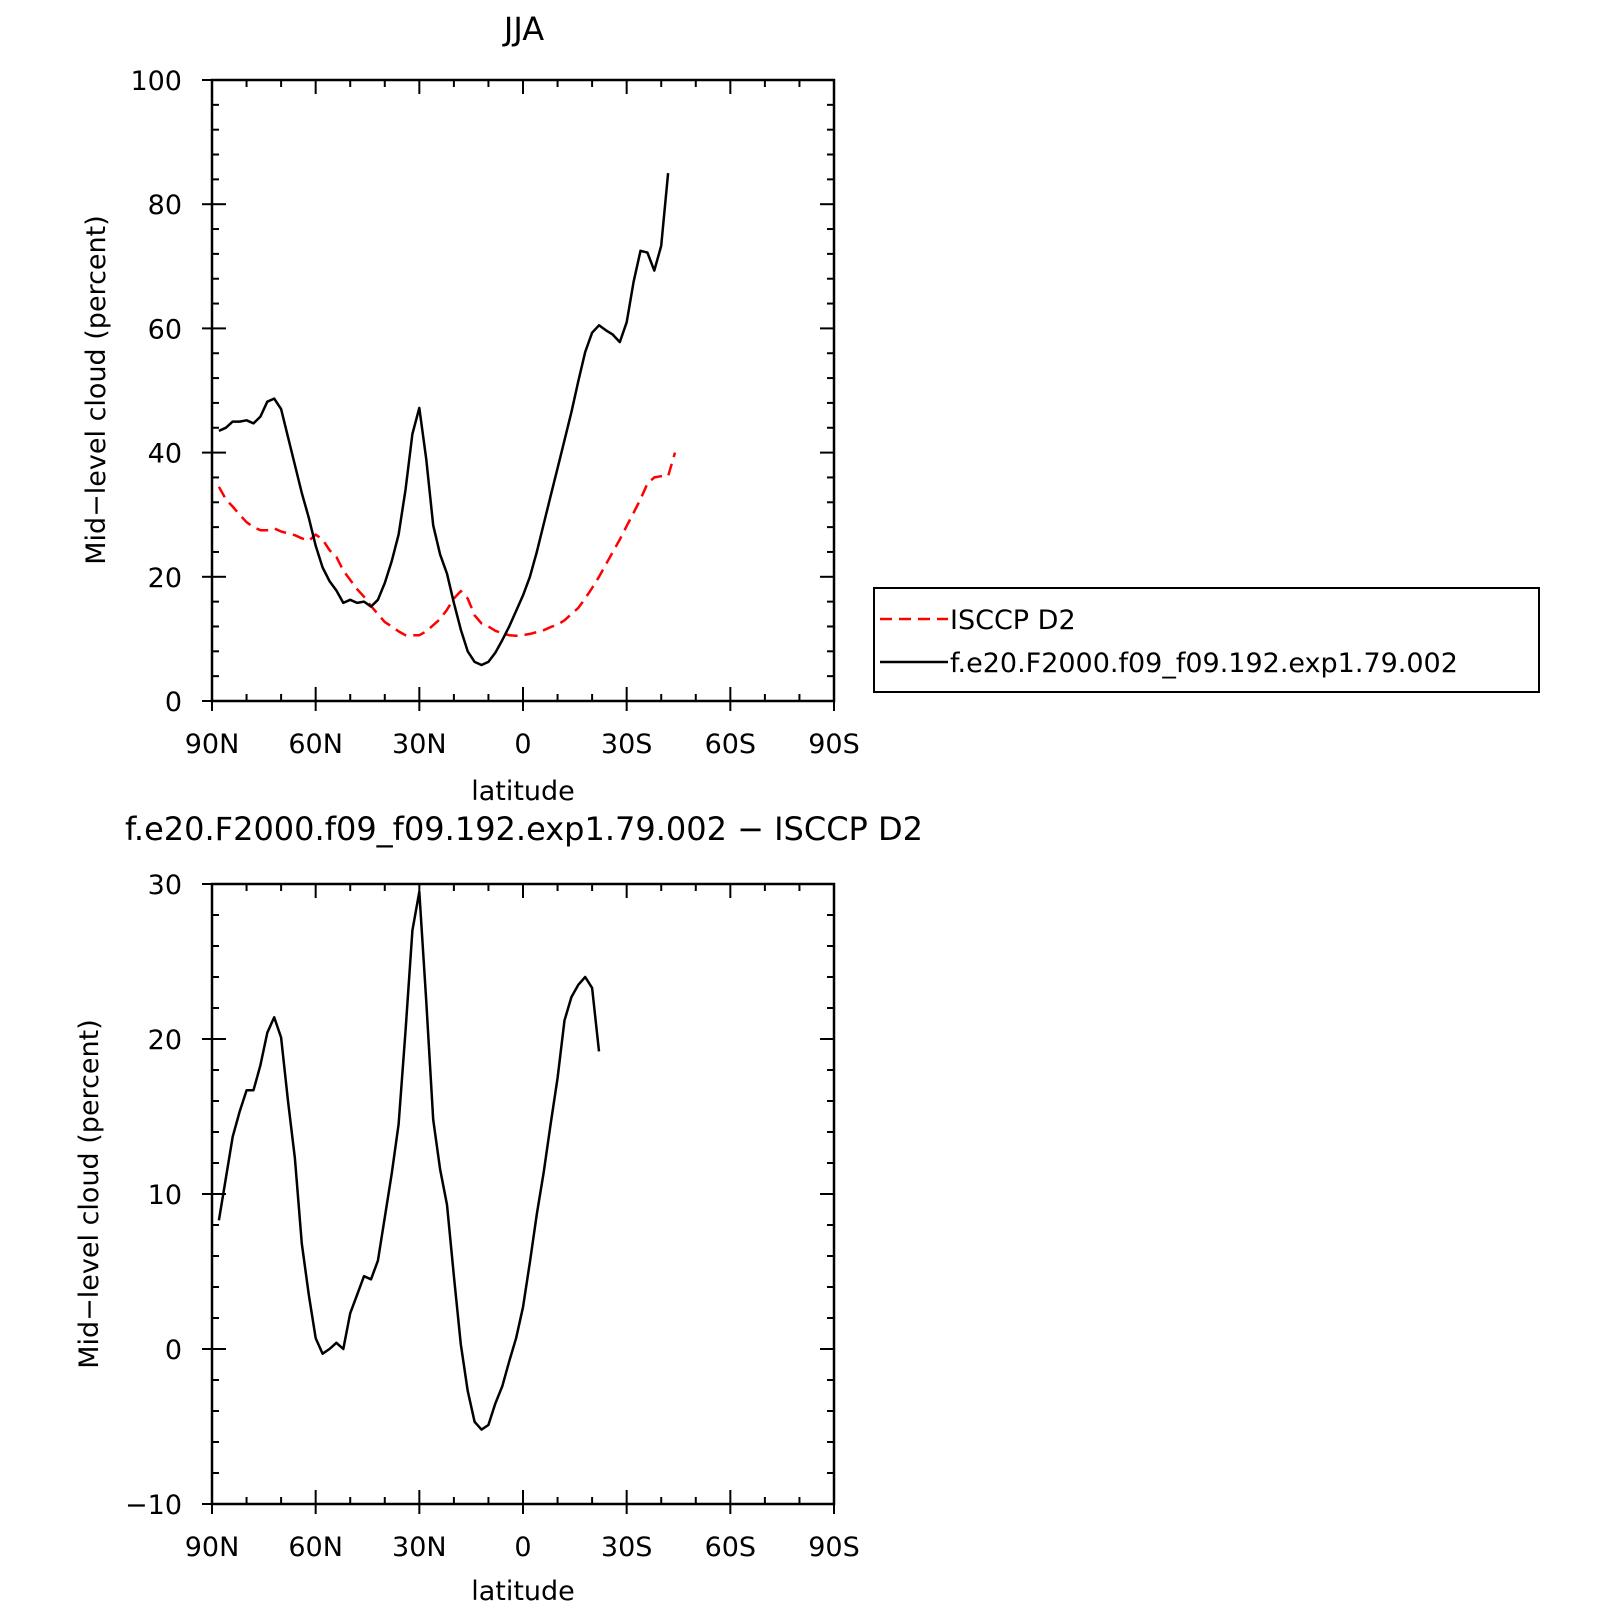 The image size is (1610, 1608). I want to click on bottom-x-tick-label: 30S, so click(627, 1547).